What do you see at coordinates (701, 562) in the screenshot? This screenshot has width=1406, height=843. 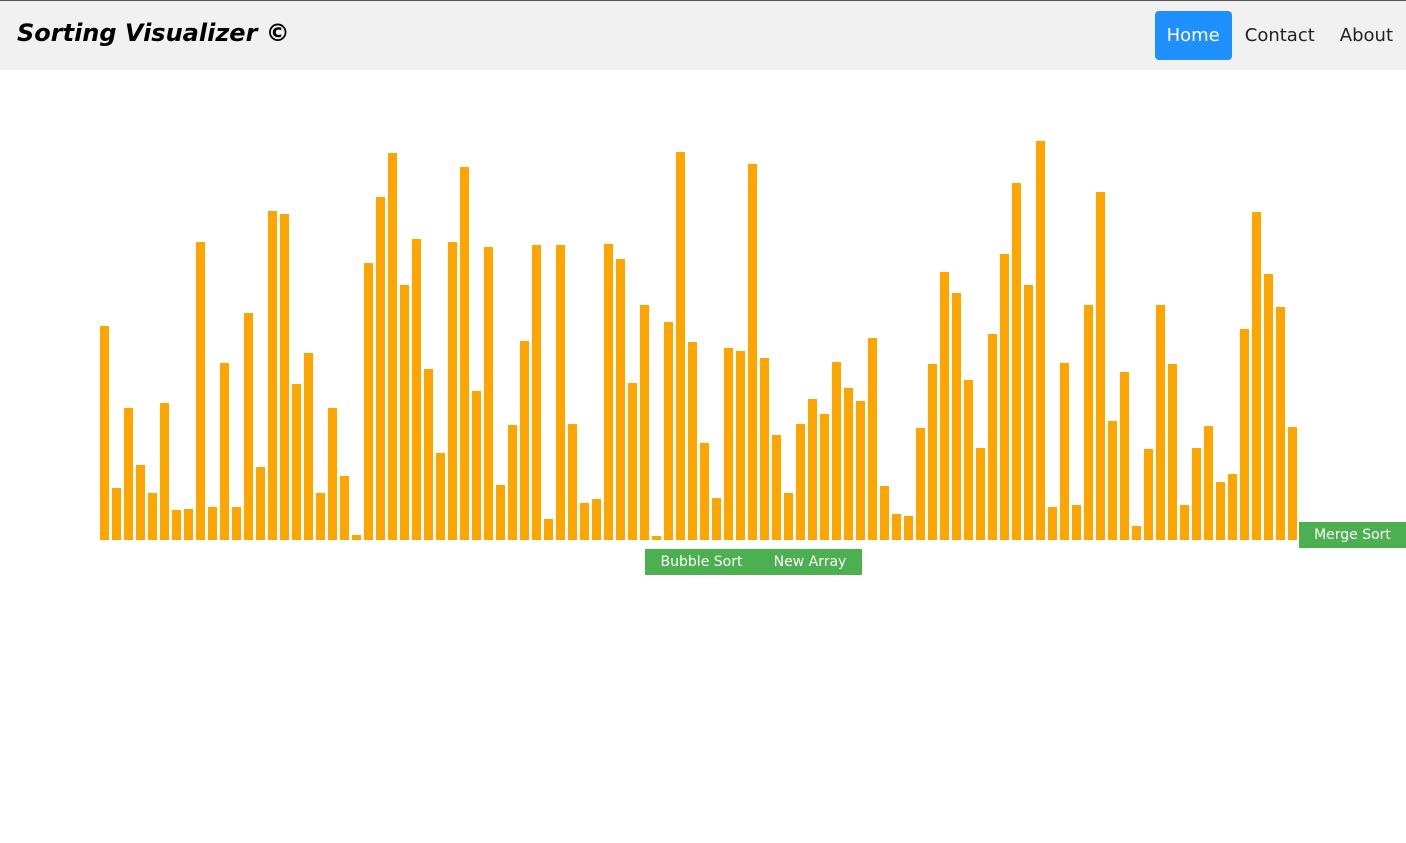 I see `bubble-sort-button: Bubble Sort` at bounding box center [701, 562].